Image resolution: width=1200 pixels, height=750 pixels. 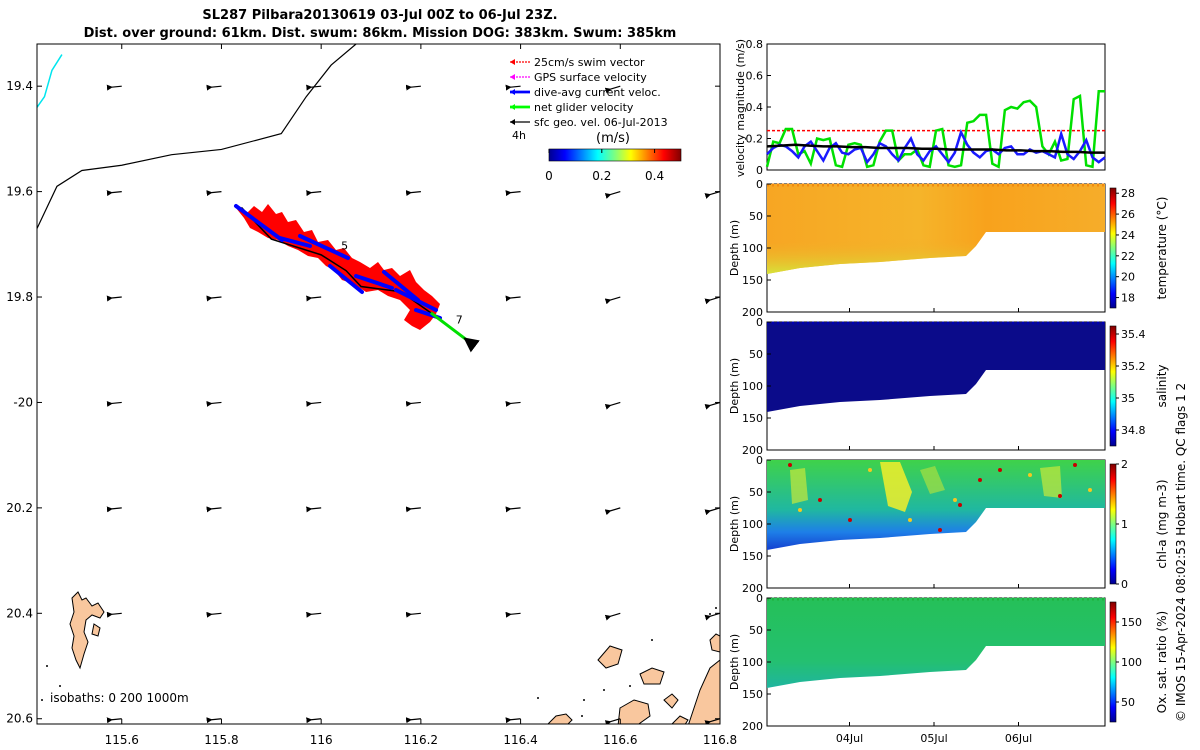 I want to click on dive-avg-current-vectors, so click(x=338, y=262).